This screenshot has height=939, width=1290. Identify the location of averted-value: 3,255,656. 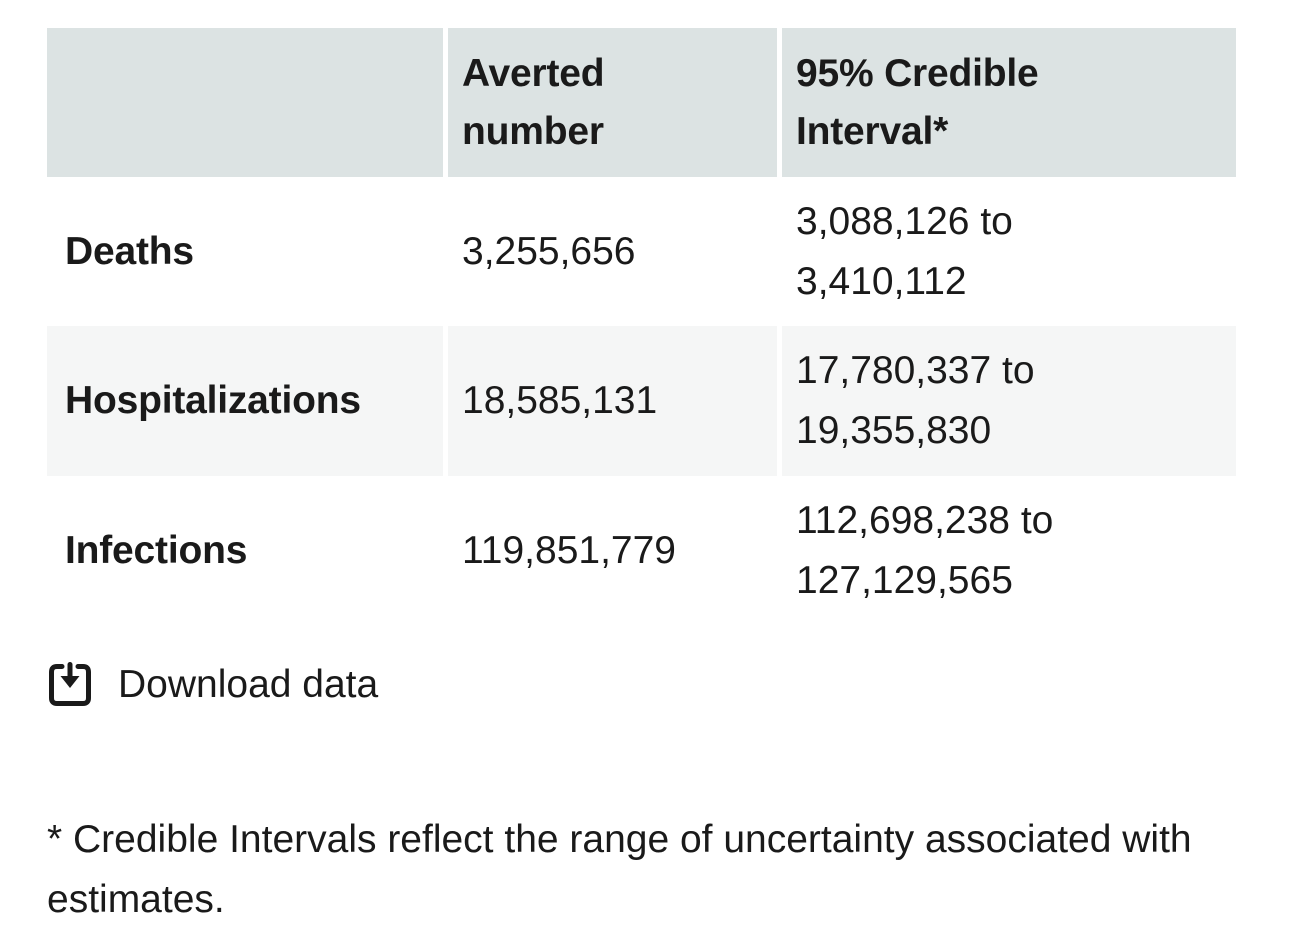
(549, 251).